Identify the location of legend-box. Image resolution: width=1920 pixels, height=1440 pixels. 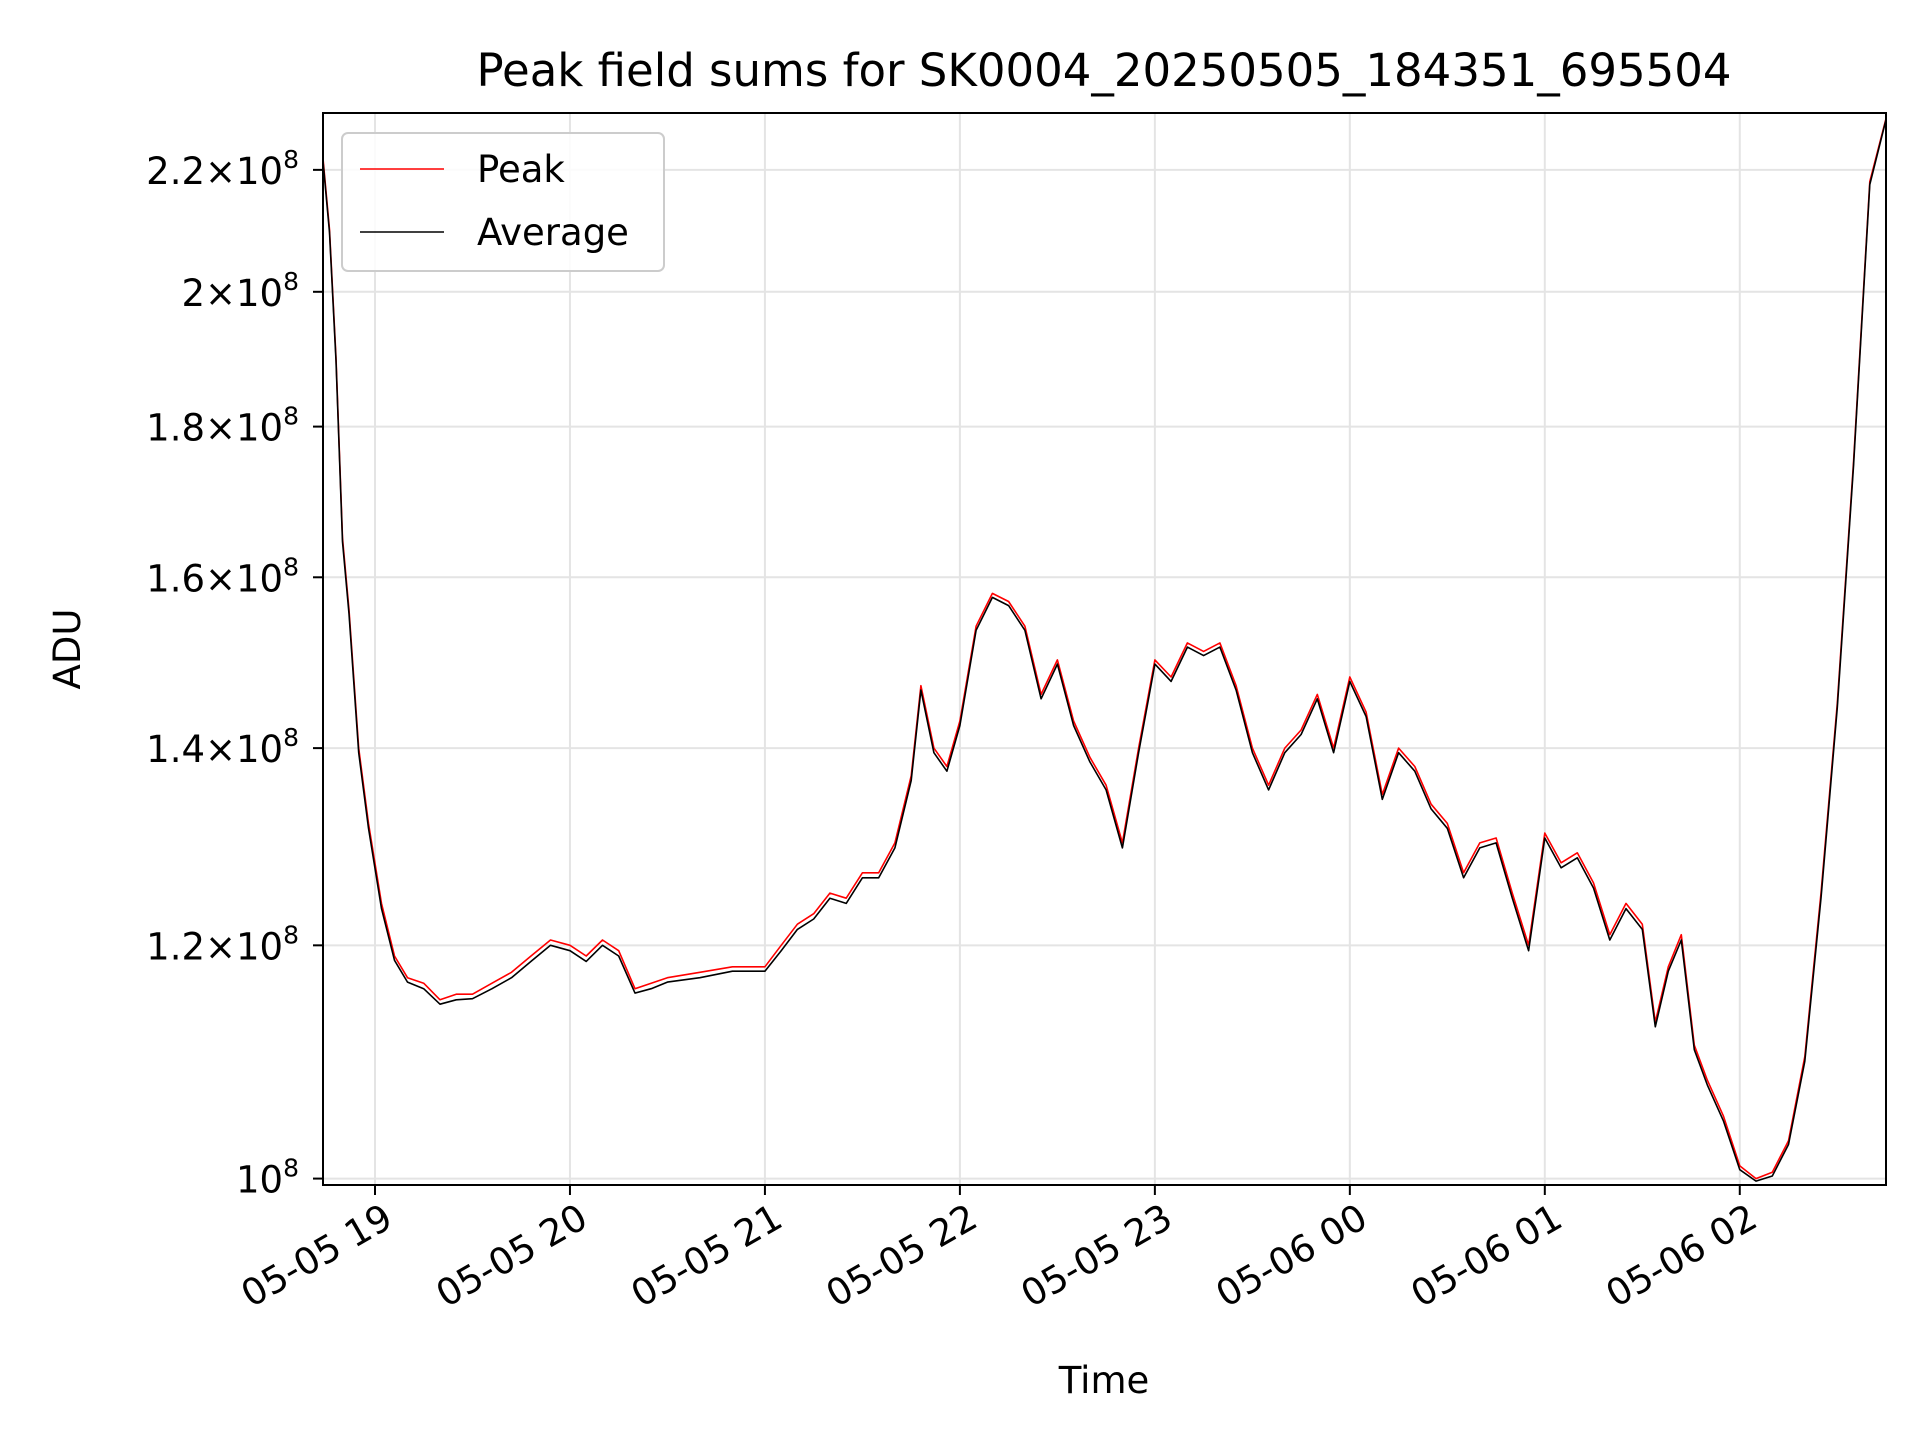
(503, 202).